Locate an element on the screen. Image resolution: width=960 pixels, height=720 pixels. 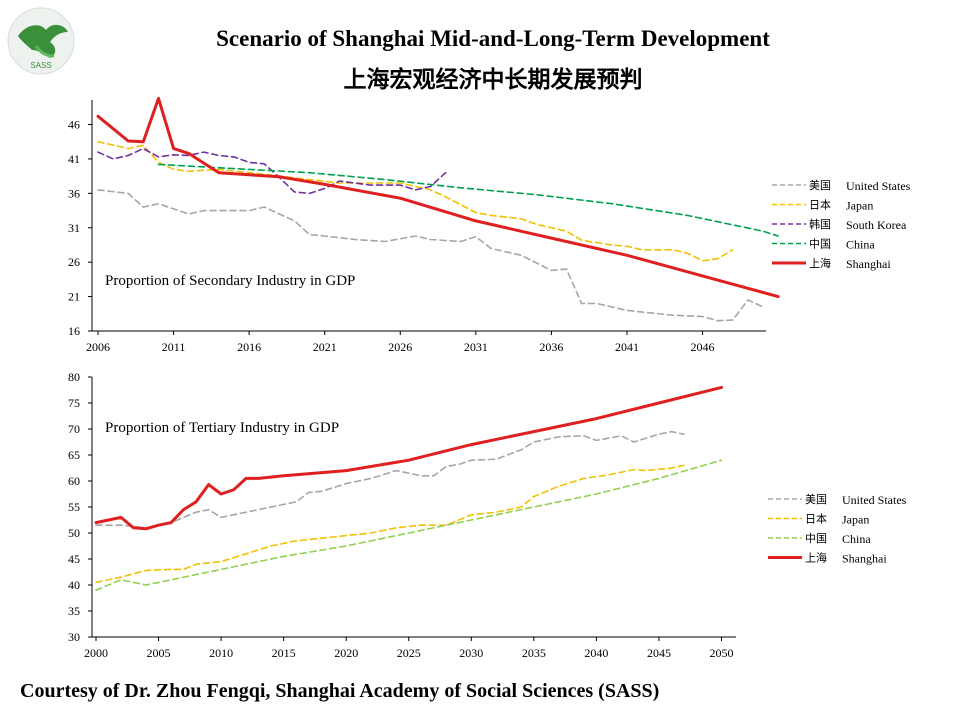
chart-annotation: Proportion of Tertiary Industry in GDP is located at coordinates (222, 428).